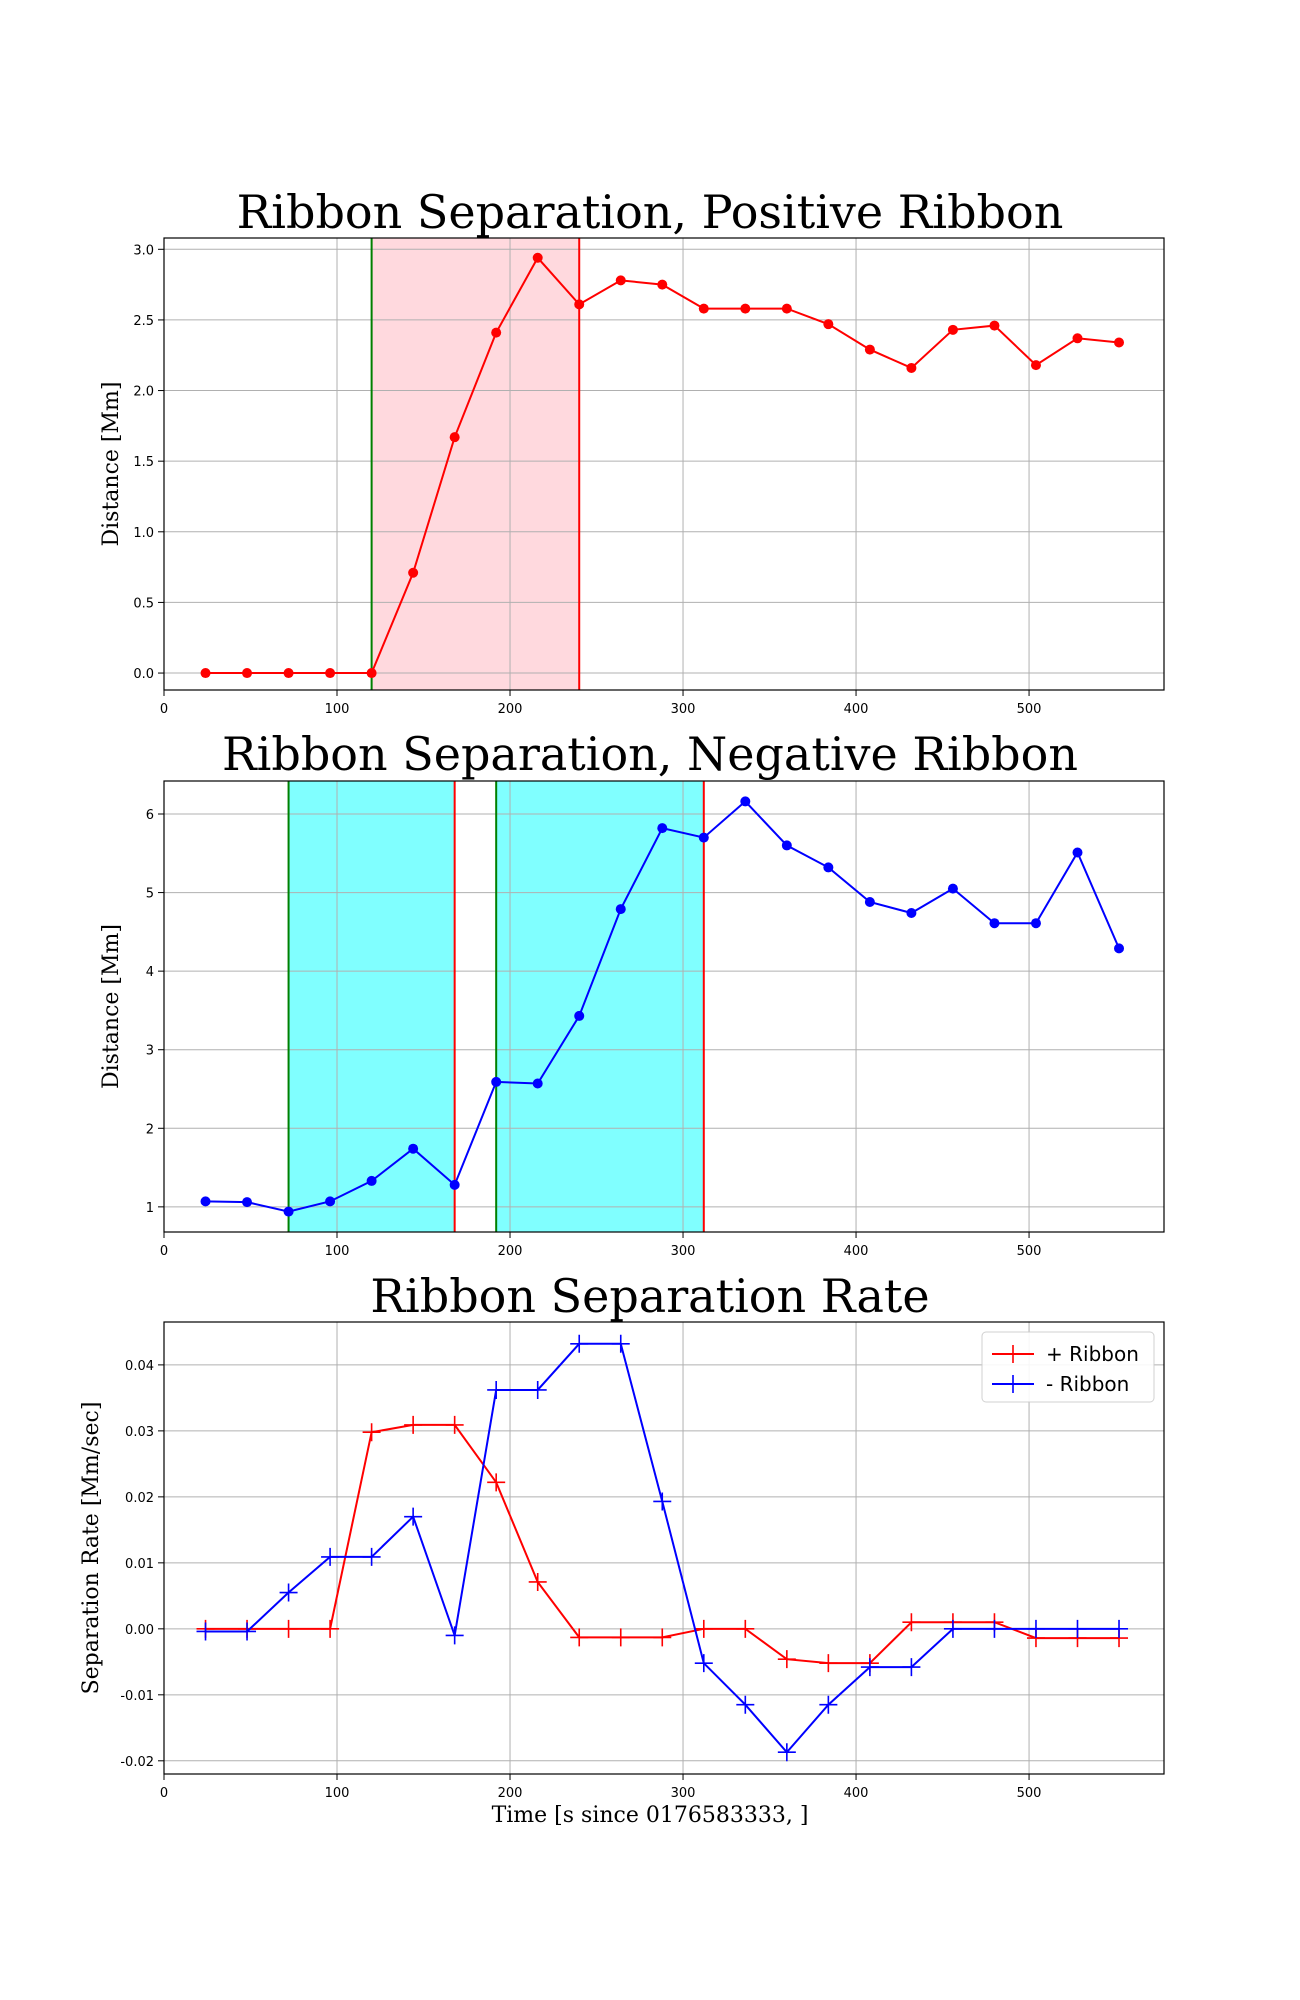  What do you see at coordinates (164, 709) in the screenshot?
I see `x-tick-label: 0` at bounding box center [164, 709].